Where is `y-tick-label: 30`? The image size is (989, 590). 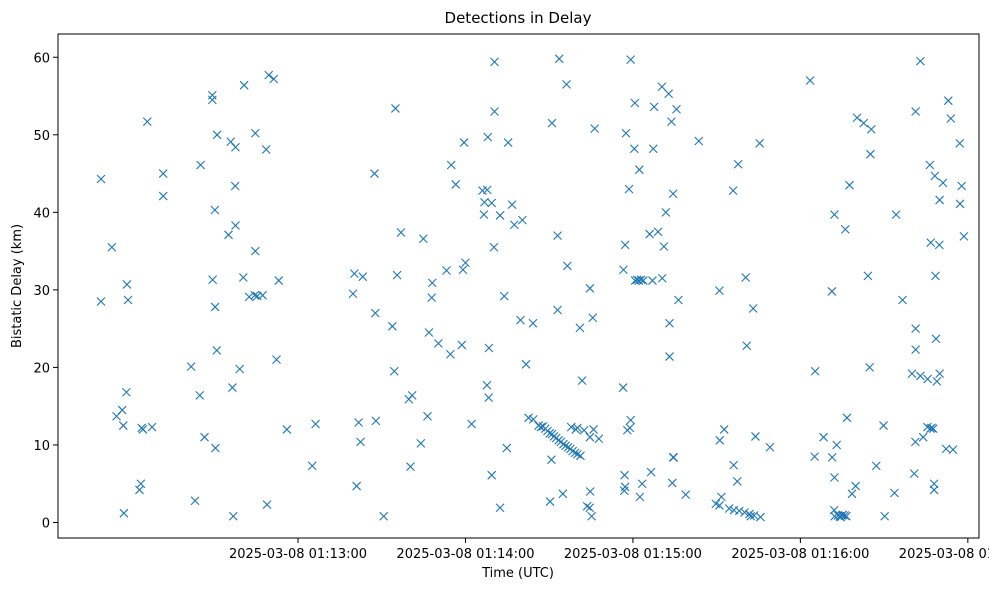
y-tick-label: 30 is located at coordinates (41, 291).